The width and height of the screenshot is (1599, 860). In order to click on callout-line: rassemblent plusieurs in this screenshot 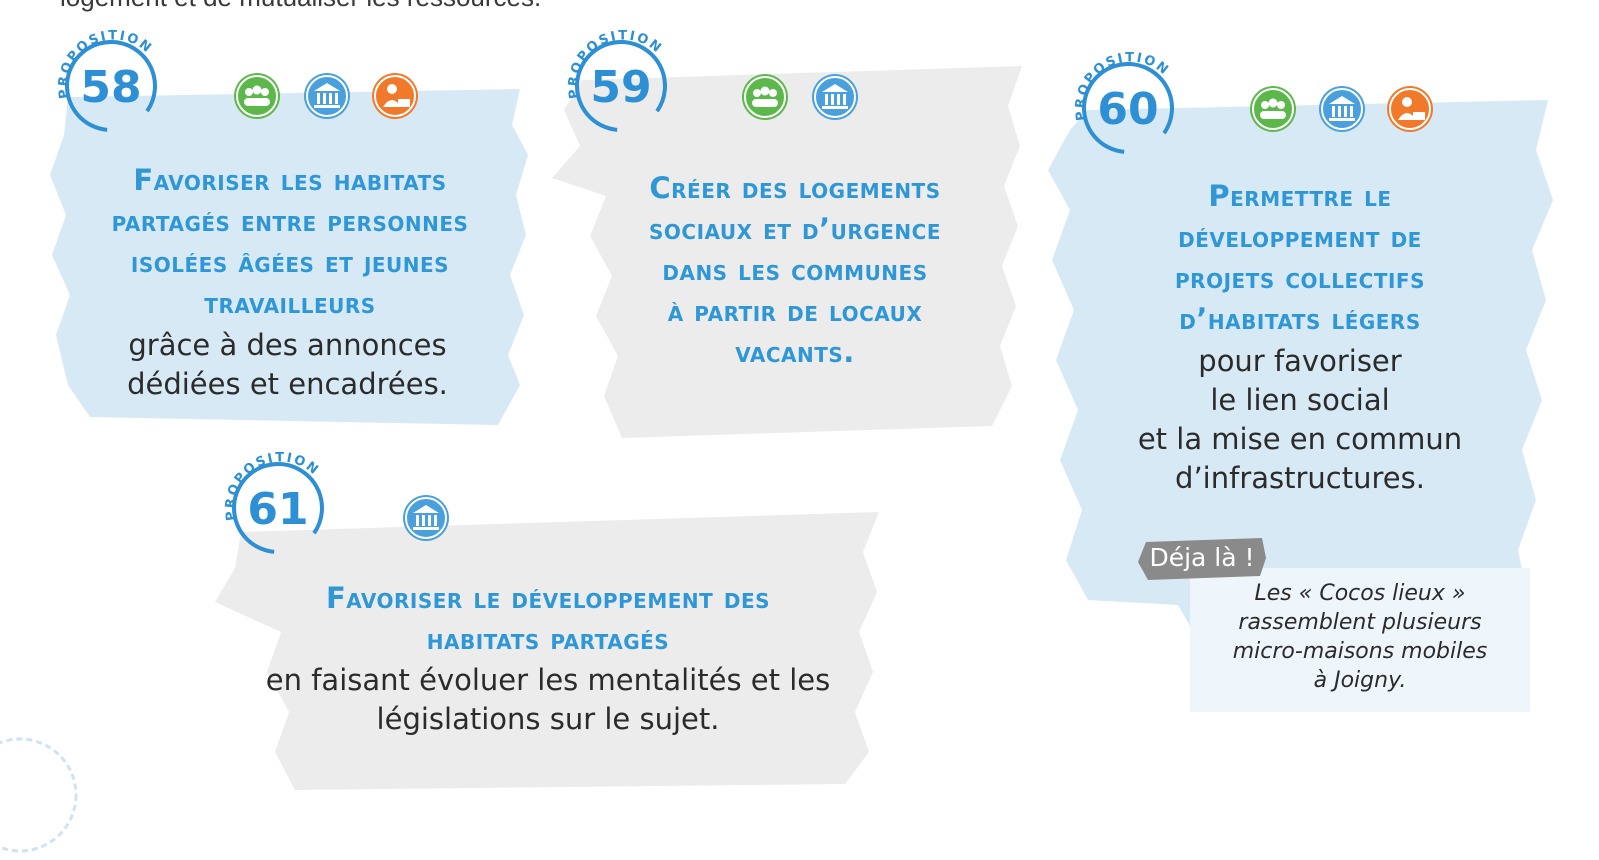, I will do `click(1360, 622)`.